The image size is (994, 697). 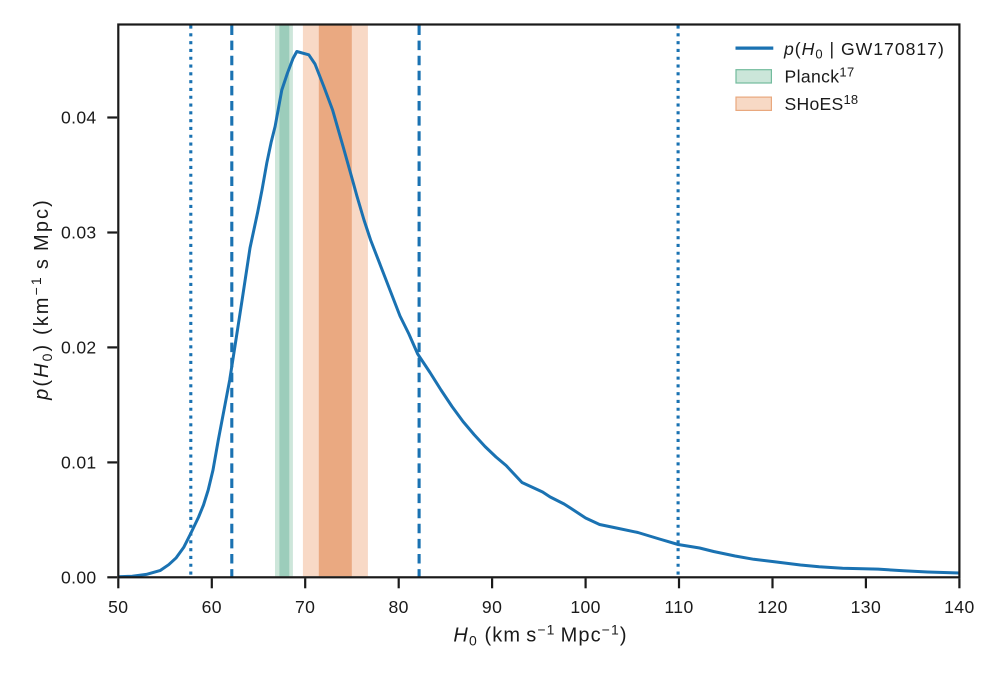 What do you see at coordinates (399, 607) in the screenshot?
I see `svg-text: 80` at bounding box center [399, 607].